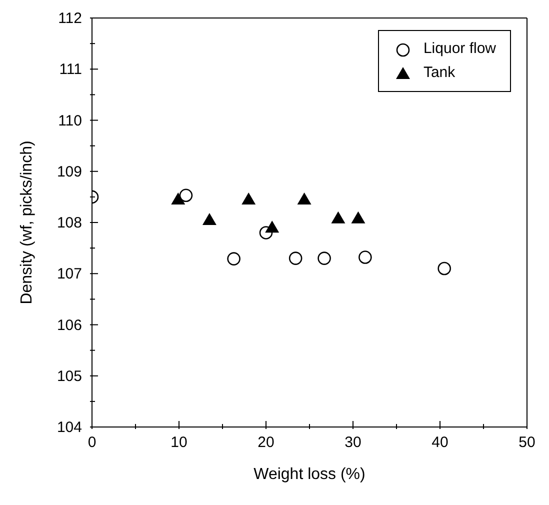 This screenshot has width=549, height=505. I want to click on x-tick-label: 30, so click(353, 442).